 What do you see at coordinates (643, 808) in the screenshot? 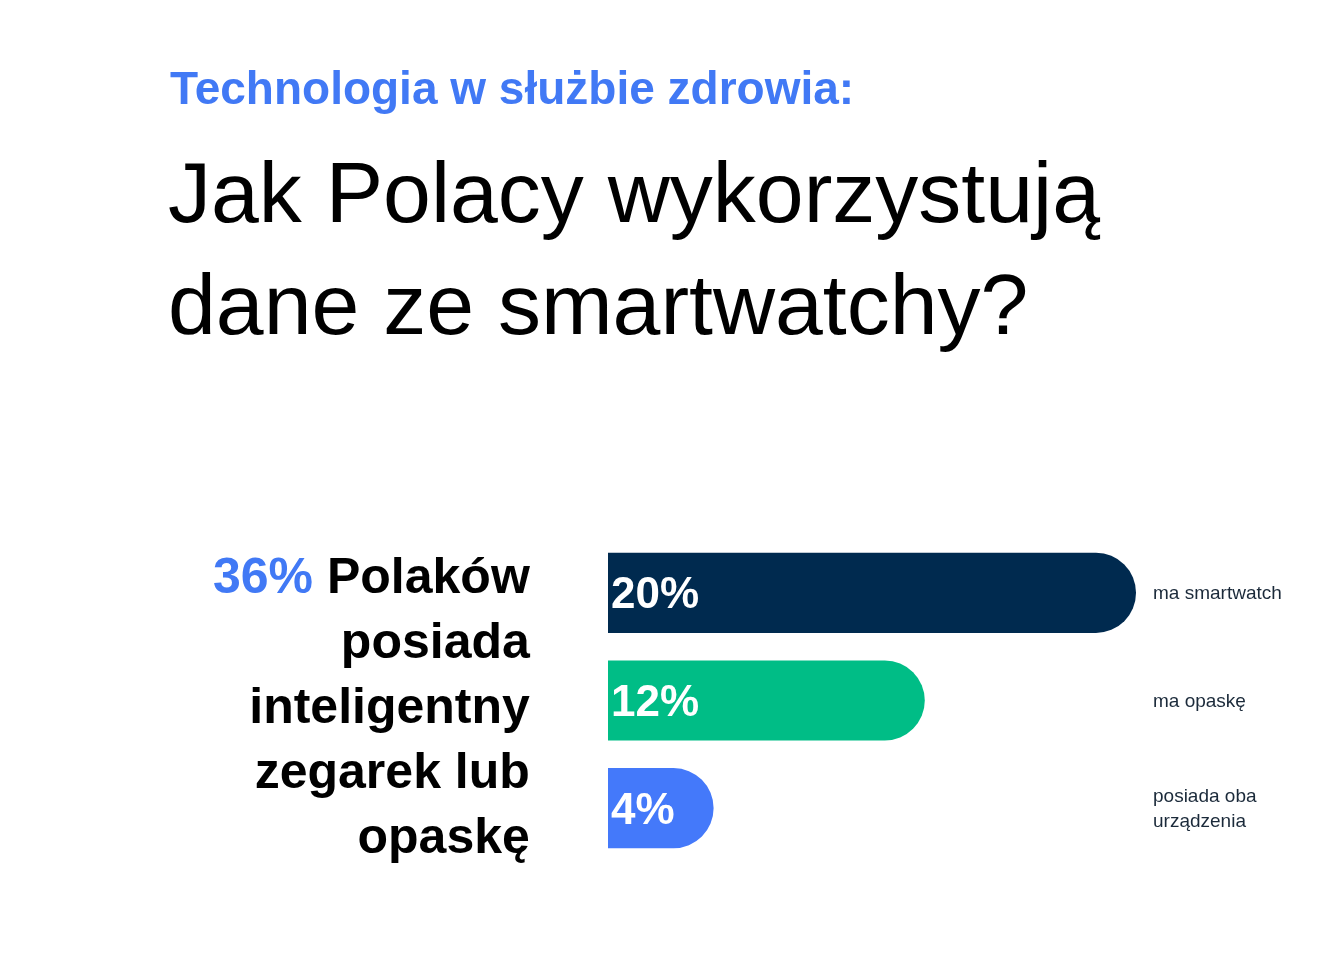
I see `data-label: 4%` at bounding box center [643, 808].